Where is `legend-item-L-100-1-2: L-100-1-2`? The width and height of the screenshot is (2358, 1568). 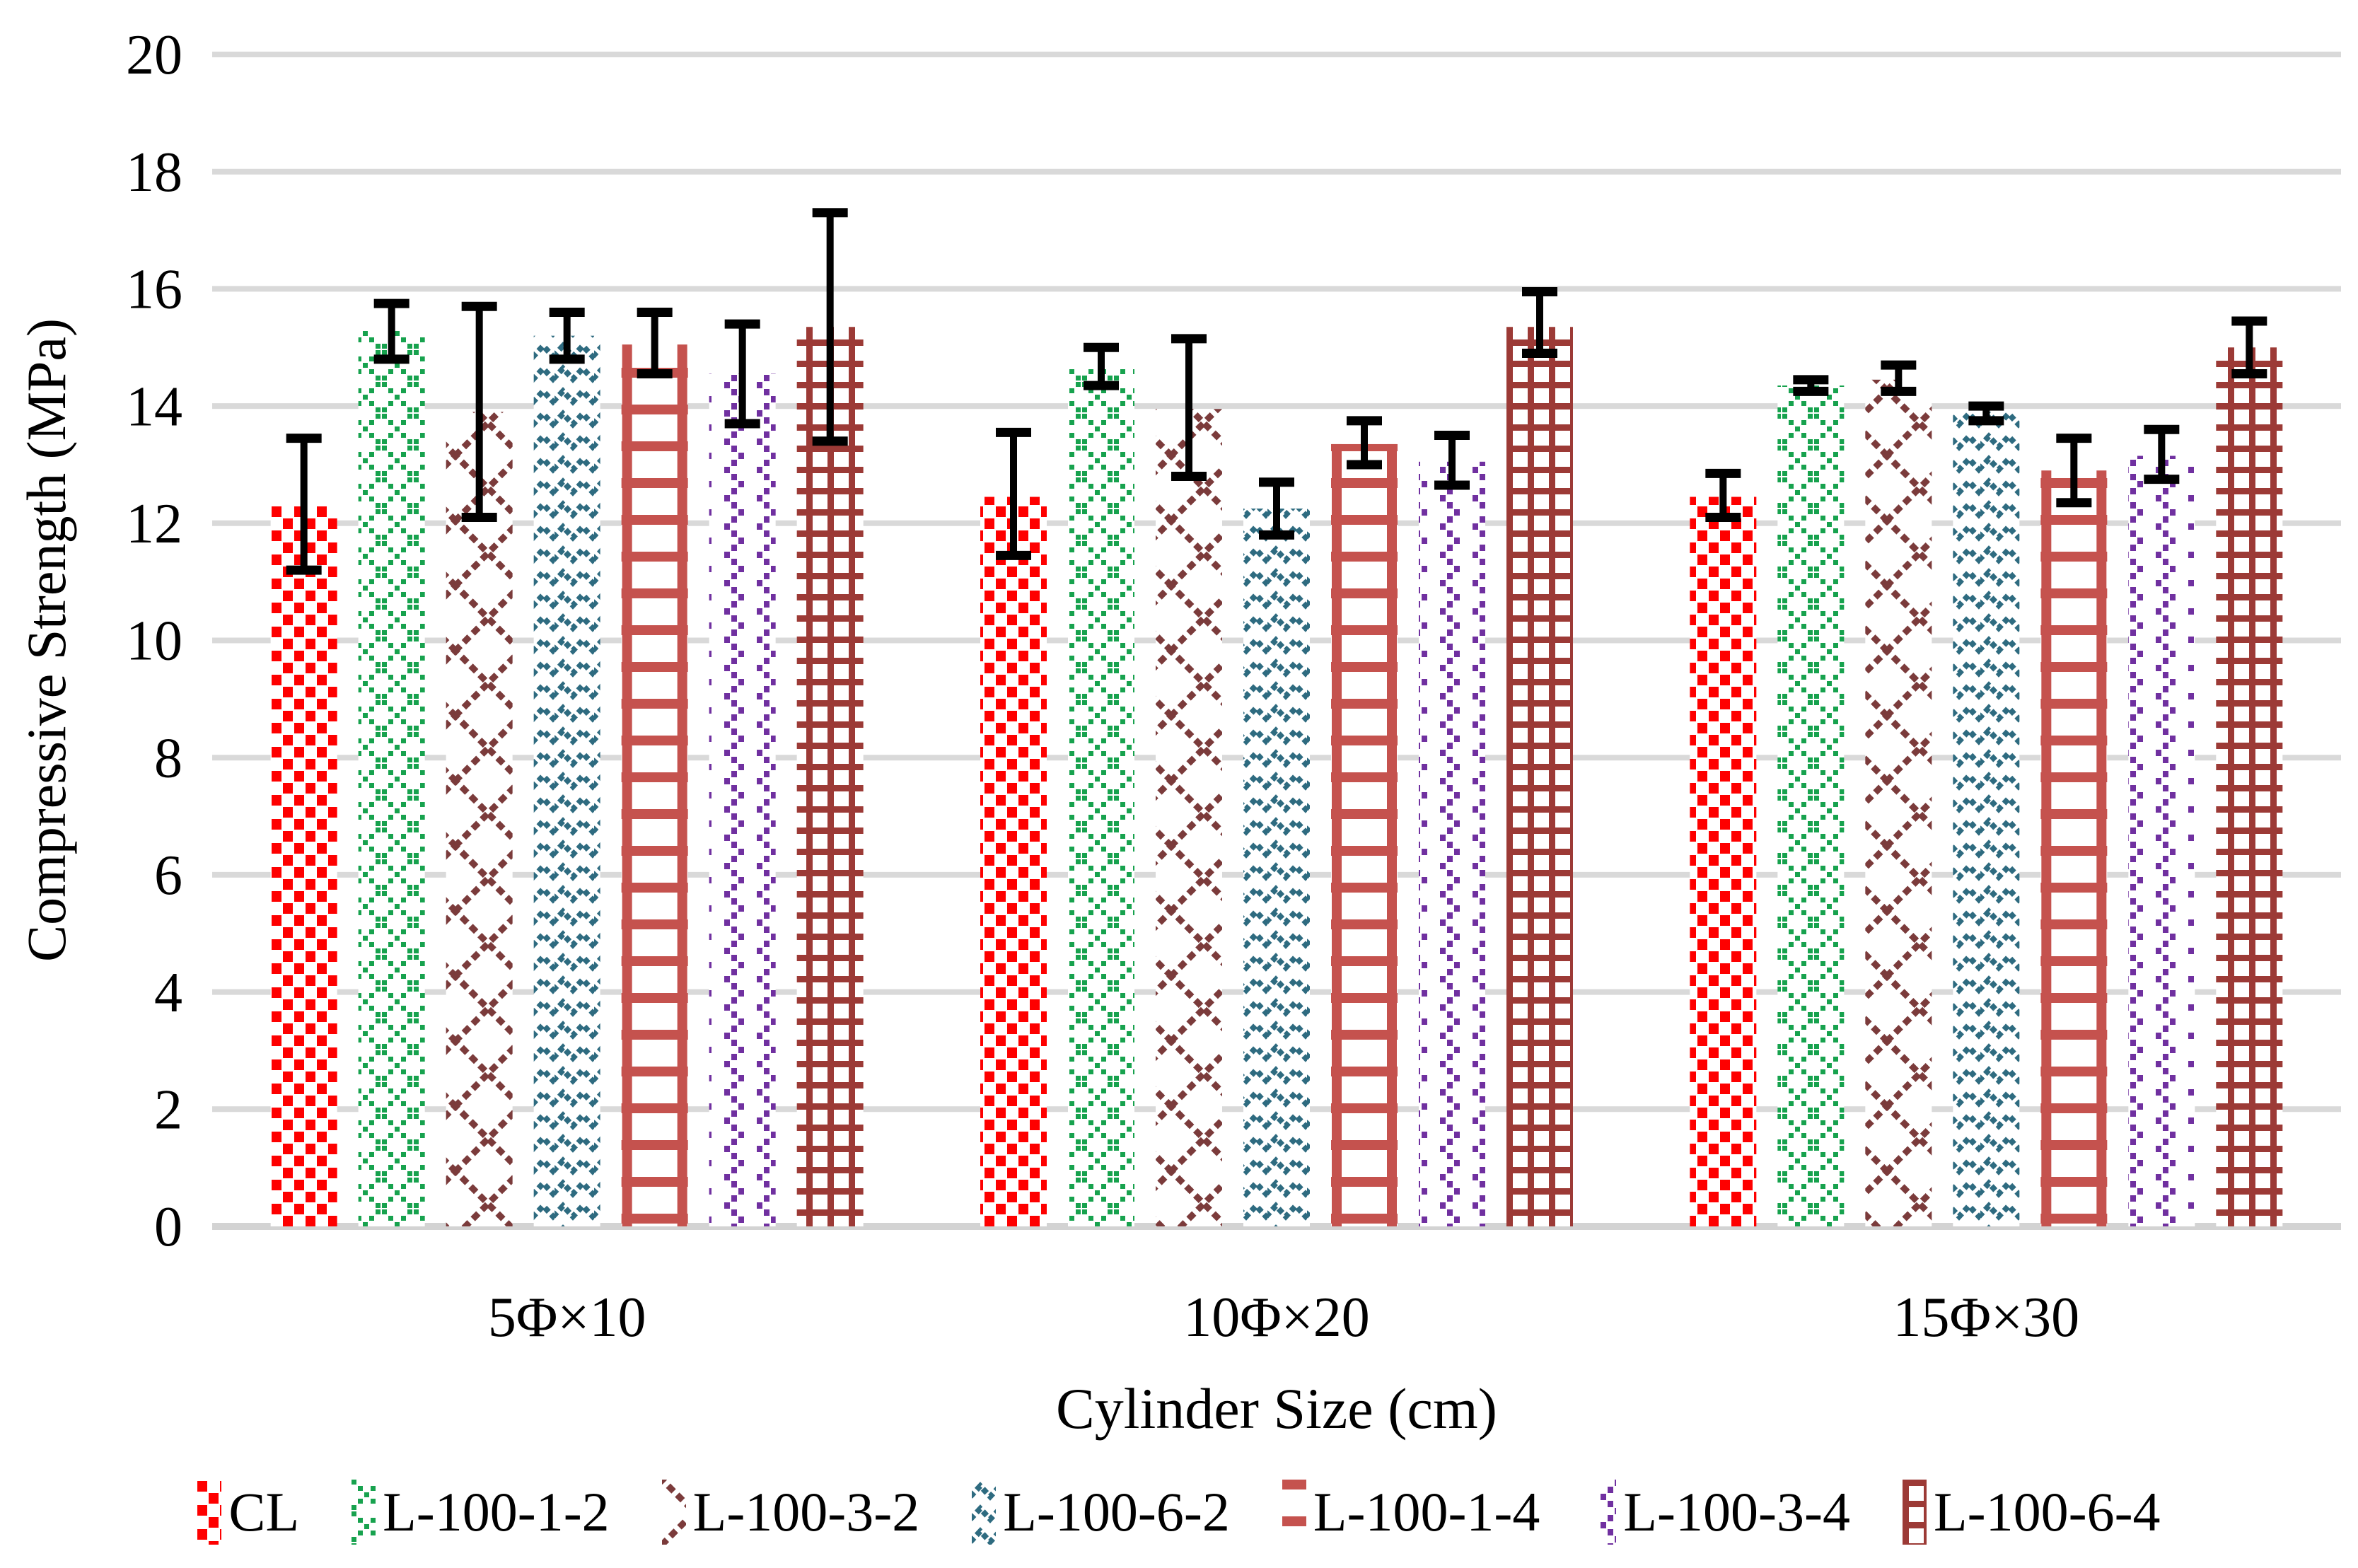
legend-item-L-100-1-2: L-100-1-2 is located at coordinates (481, 1513).